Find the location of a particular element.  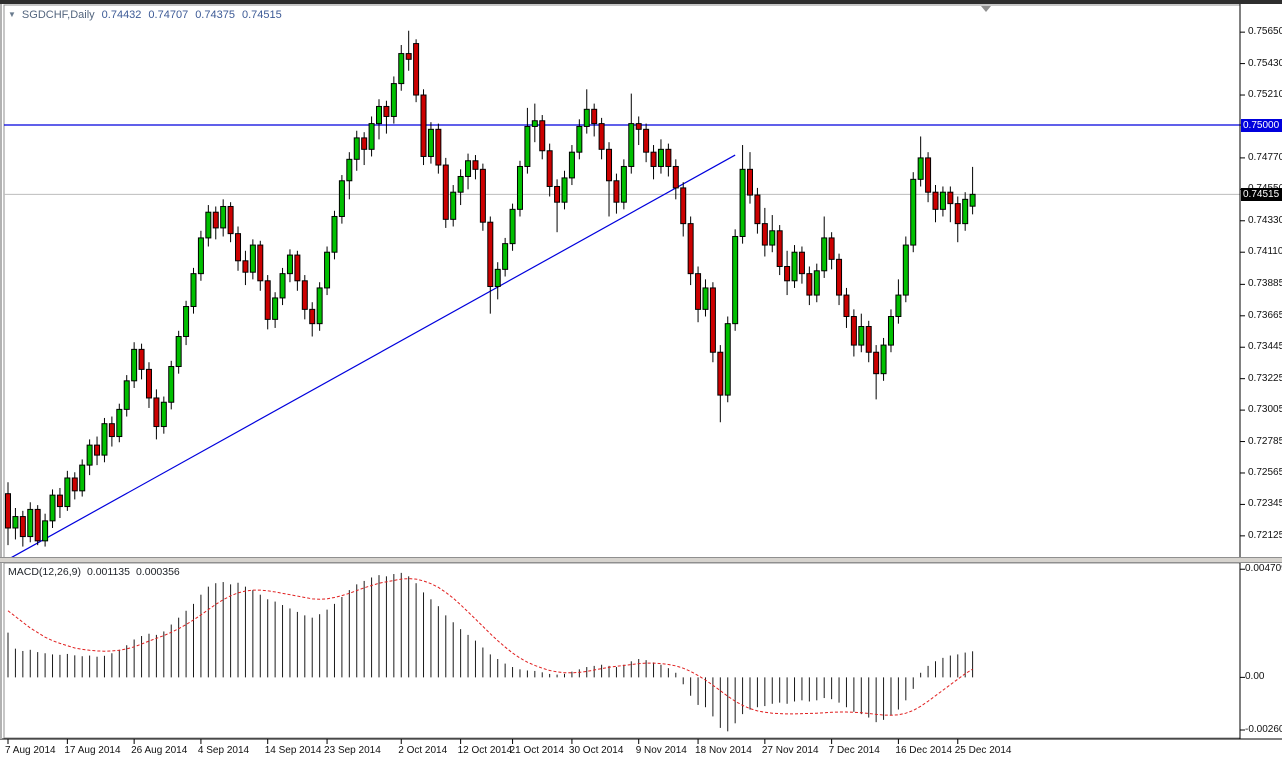

chart-shift-marker-icon is located at coordinates (986, 9).